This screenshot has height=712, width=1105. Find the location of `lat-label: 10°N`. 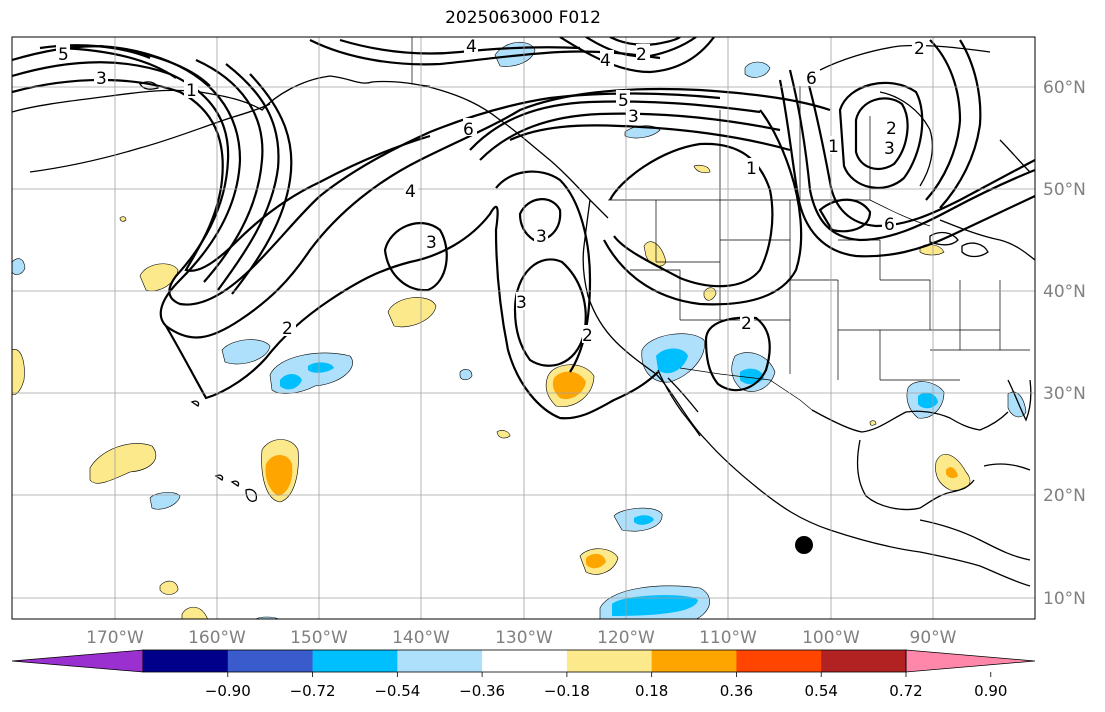

lat-label: 10°N is located at coordinates (1064, 599).